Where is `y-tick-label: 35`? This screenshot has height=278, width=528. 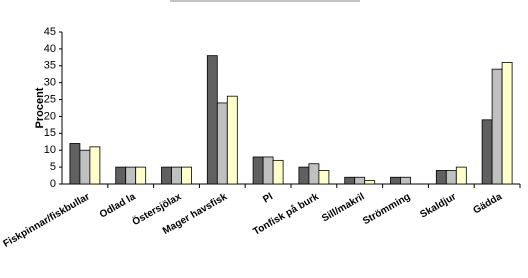
y-tick-label: 35 is located at coordinates (50, 66).